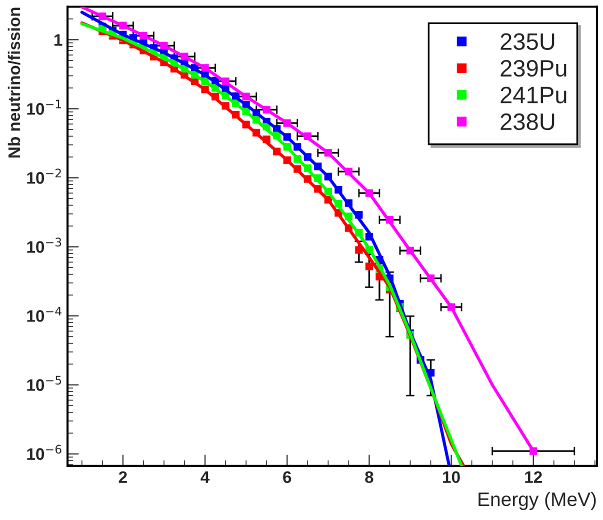  What do you see at coordinates (14, 83) in the screenshot?
I see `y-axis-title: Nb neutrino/fission` at bounding box center [14, 83].